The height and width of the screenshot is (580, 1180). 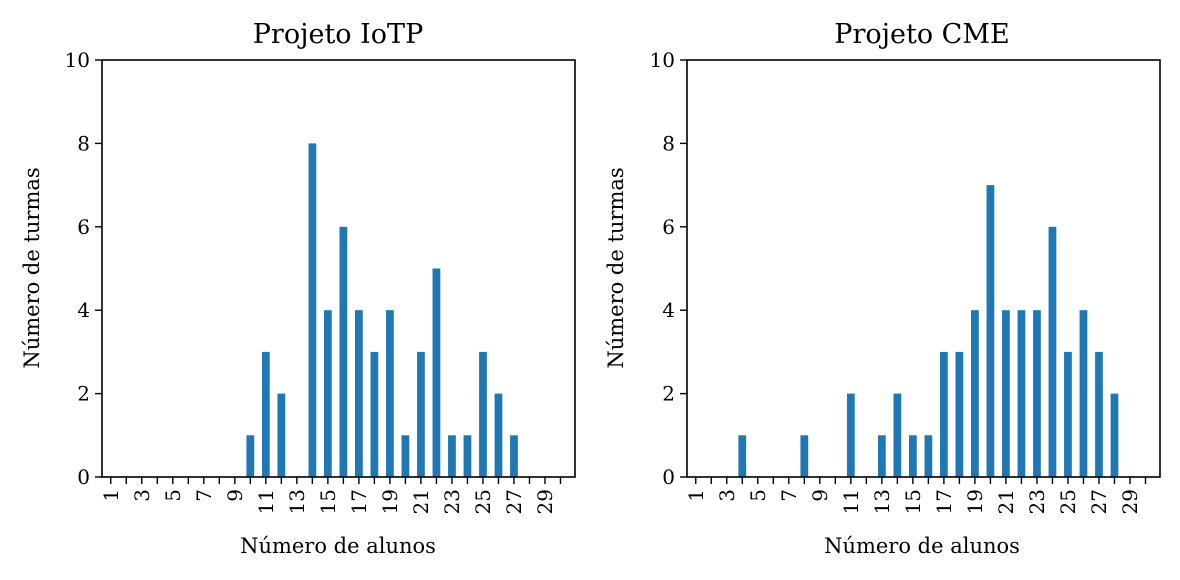 What do you see at coordinates (338, 34) in the screenshot?
I see `chart-title: Projeto IoTP` at bounding box center [338, 34].